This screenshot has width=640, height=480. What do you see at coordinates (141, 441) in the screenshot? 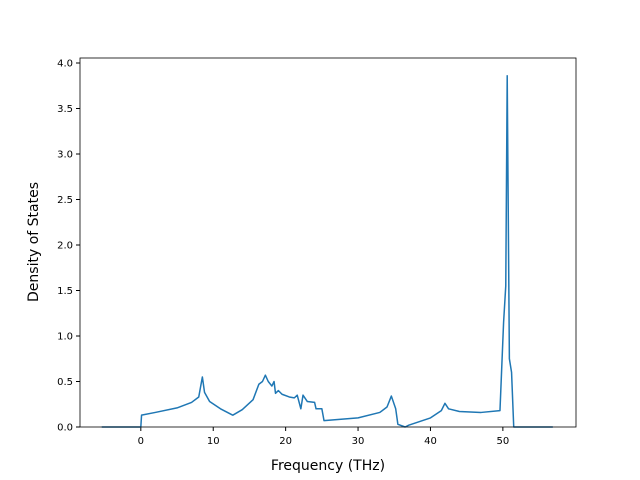
I see `x-tick-label: 0` at bounding box center [141, 441].